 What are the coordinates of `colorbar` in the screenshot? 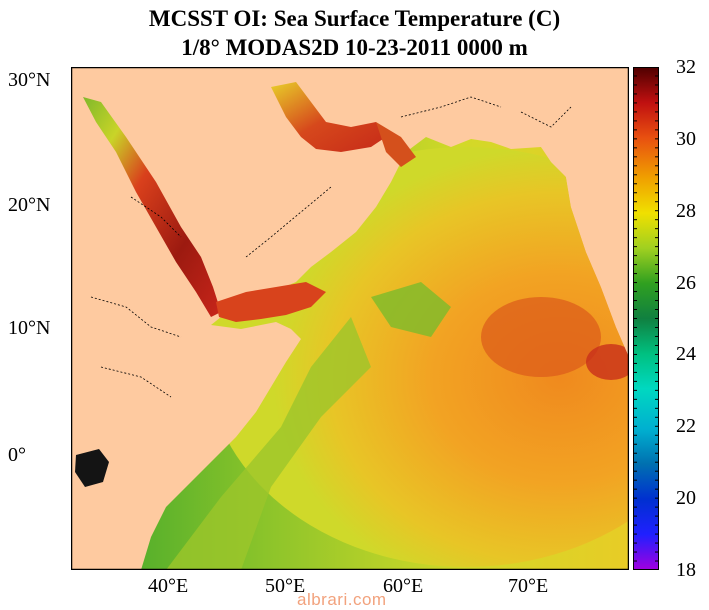 It's located at (646, 318).